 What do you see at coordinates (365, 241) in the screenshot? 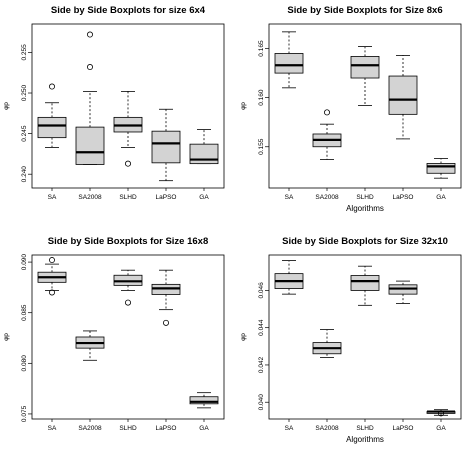
I see `chart-title: Side by Side Boxplots for Size 32x10` at bounding box center [365, 241].